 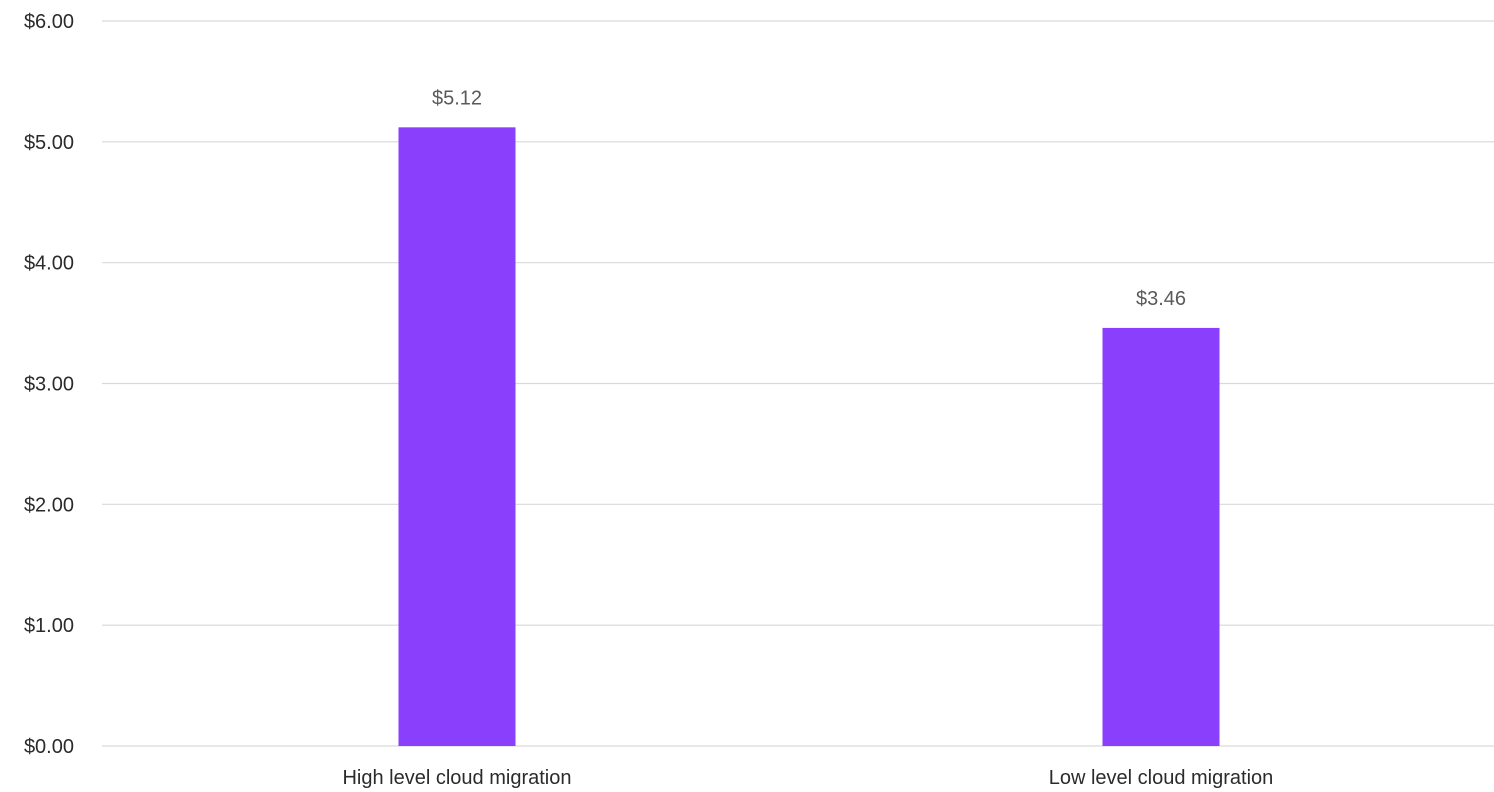 What do you see at coordinates (456, 778) in the screenshot?
I see `x-category-label: High level cloud migration` at bounding box center [456, 778].